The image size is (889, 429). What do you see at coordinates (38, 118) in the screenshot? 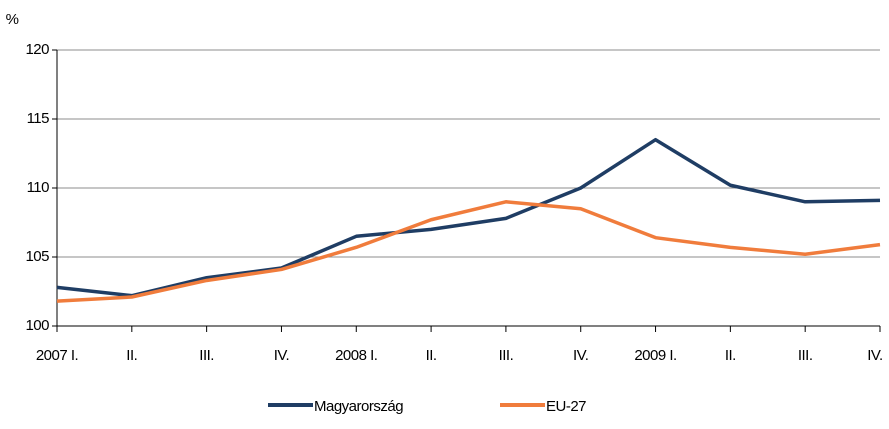
I see `y-tick-label: 115` at bounding box center [38, 118].